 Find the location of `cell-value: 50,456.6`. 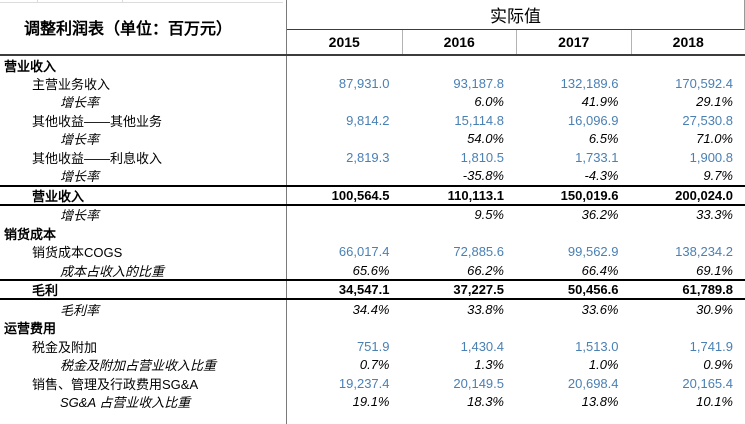

cell-value: 50,456.6 is located at coordinates (573, 289).